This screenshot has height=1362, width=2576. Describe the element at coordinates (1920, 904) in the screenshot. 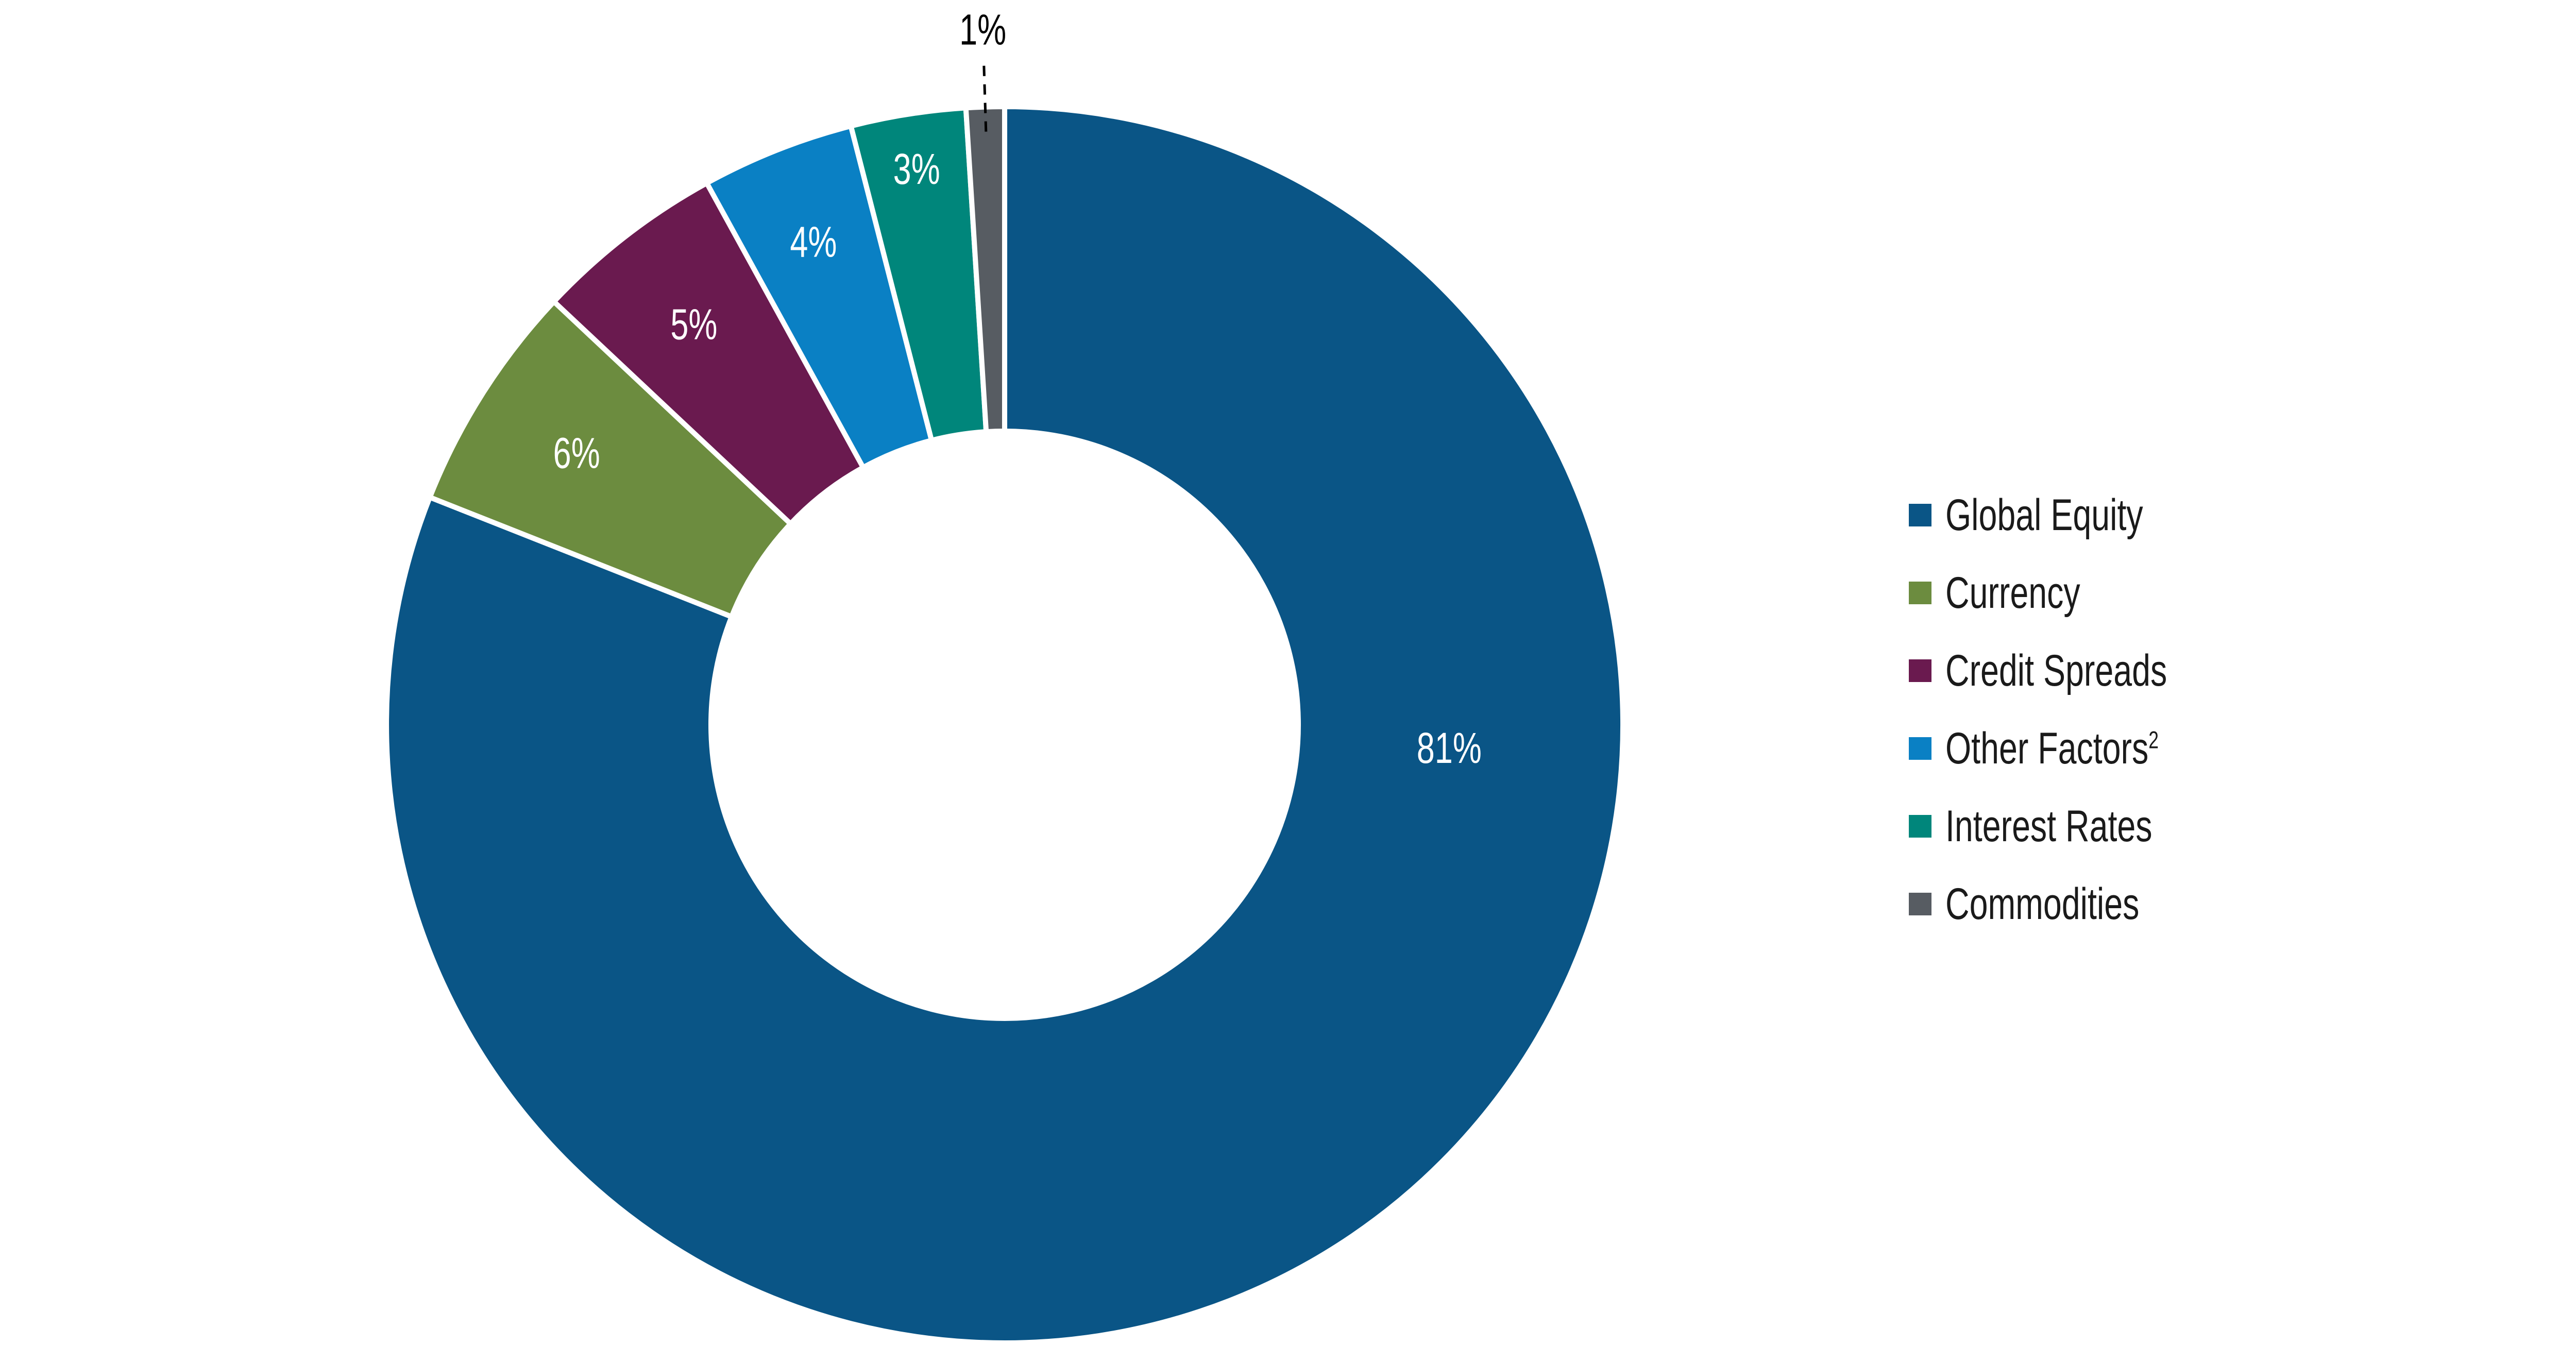

I see `legend-swatch-commodities` at that location.